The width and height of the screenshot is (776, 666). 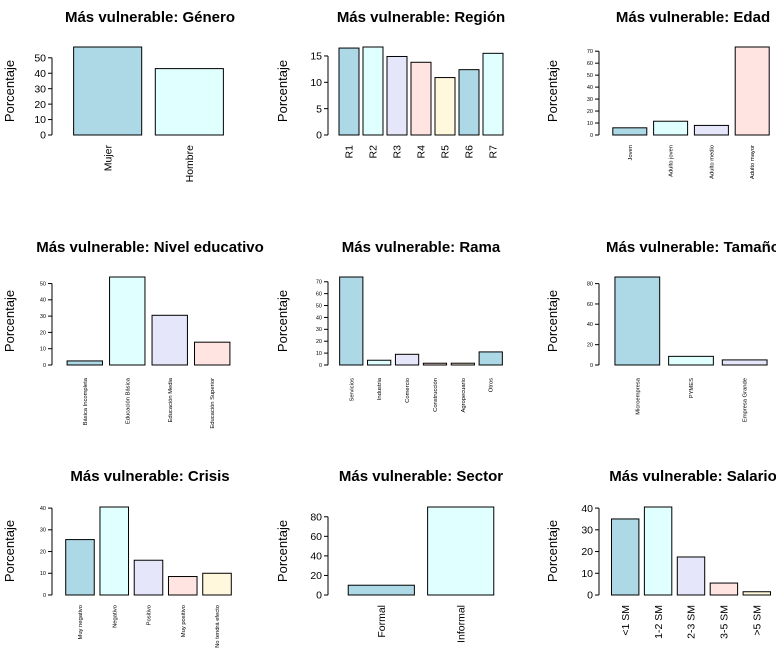 What do you see at coordinates (692, 388) in the screenshot?
I see `category-label: PYMES` at bounding box center [692, 388].